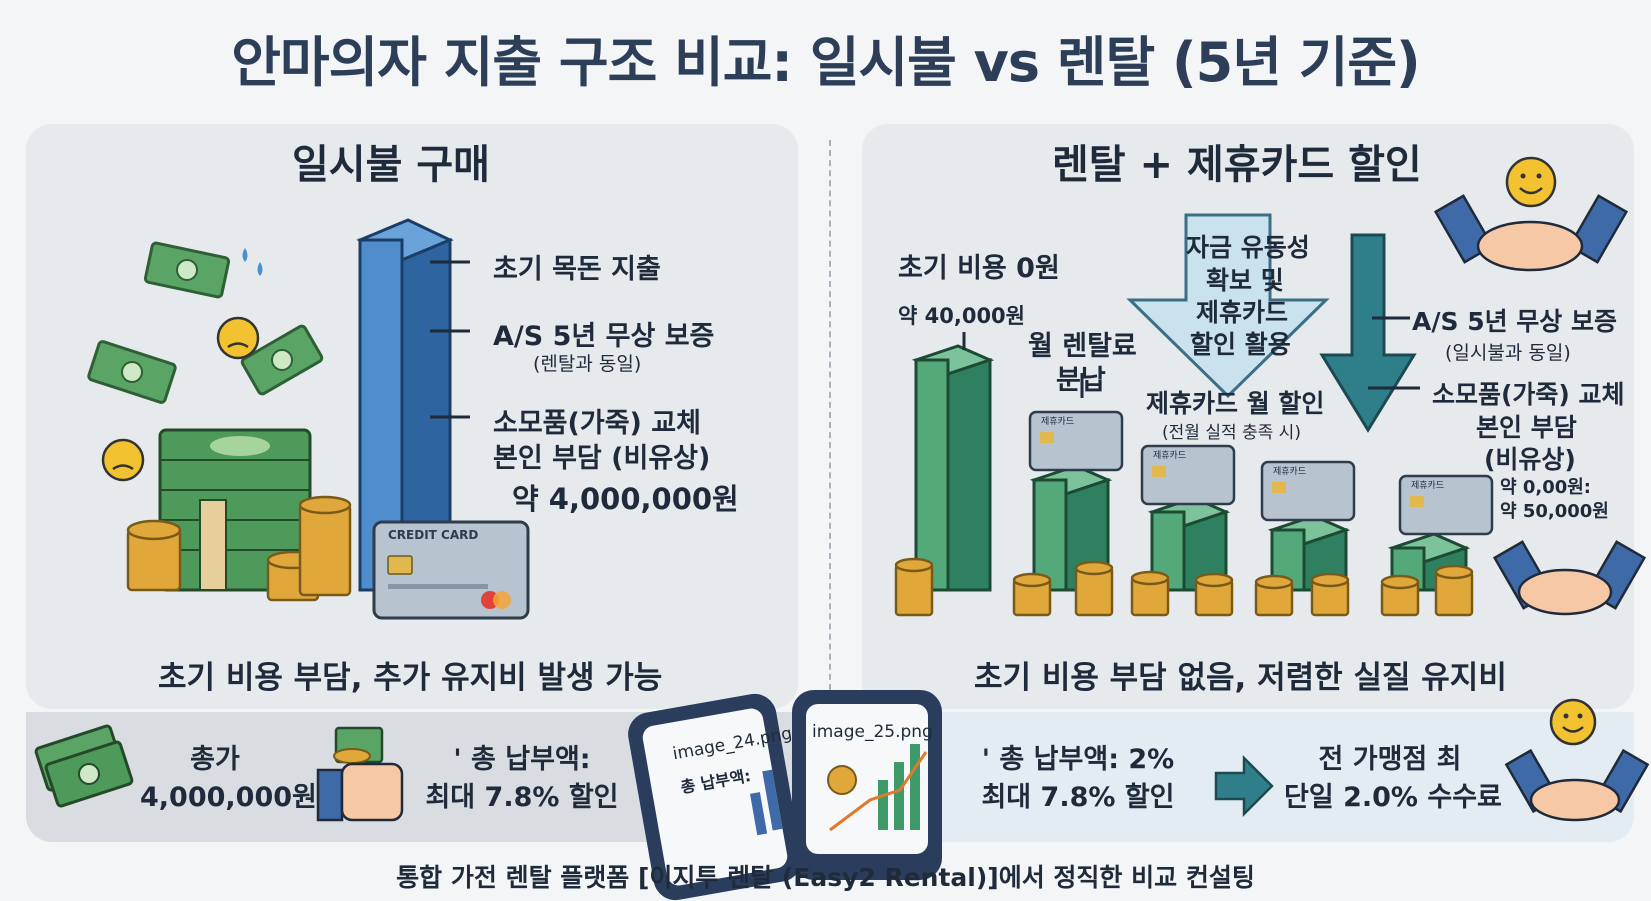 The width and height of the screenshot is (1651, 901). Describe the element at coordinates (1071, 528) in the screenshot. I see `rental-monthly-bar` at that location.